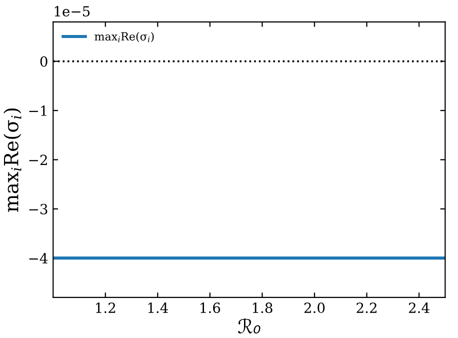  Describe the element at coordinates (249, 326) in the screenshot. I see `x-axis-title: ℛ₀` at that location.